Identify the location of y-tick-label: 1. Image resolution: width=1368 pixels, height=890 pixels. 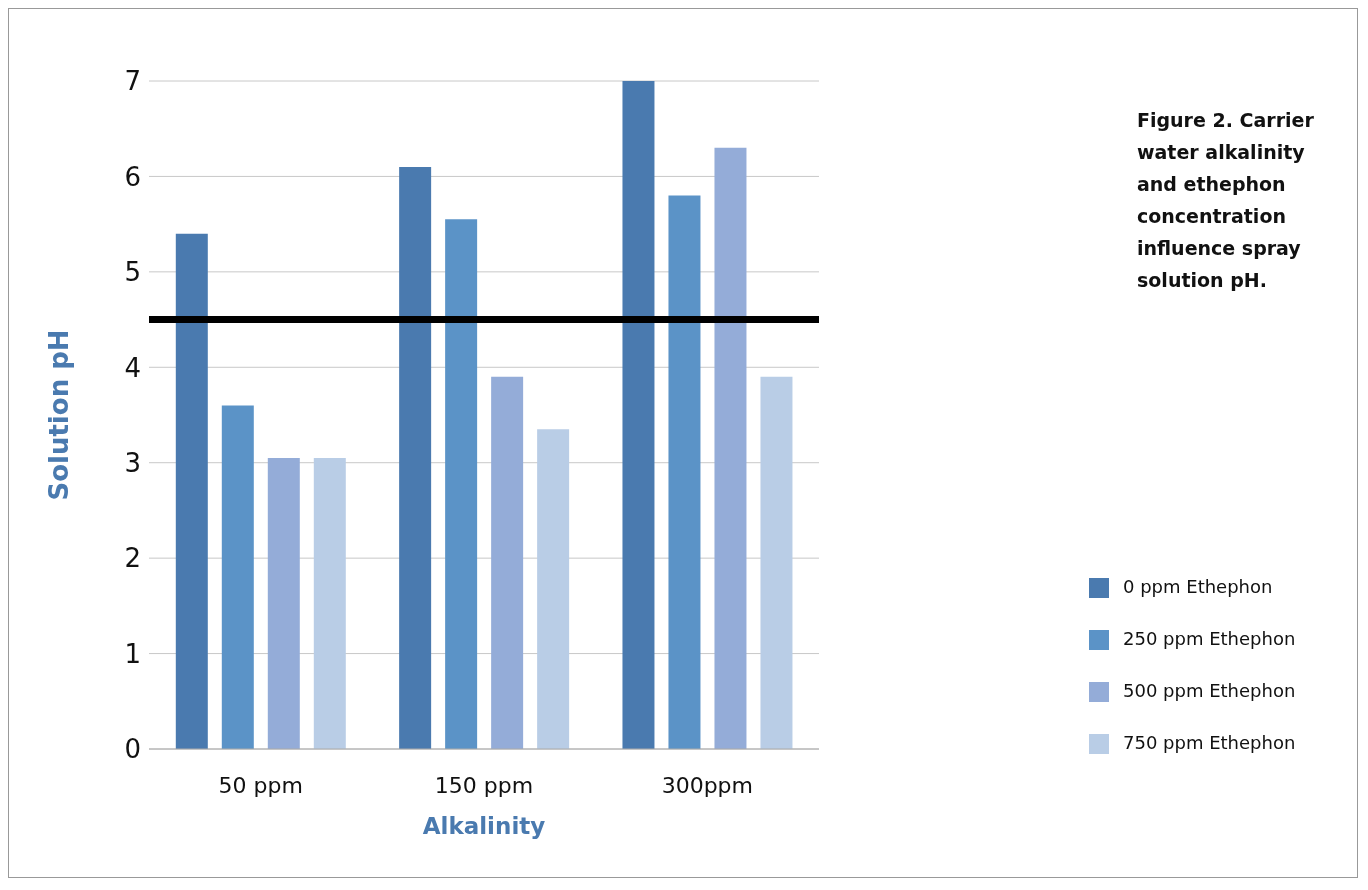
(132, 653).